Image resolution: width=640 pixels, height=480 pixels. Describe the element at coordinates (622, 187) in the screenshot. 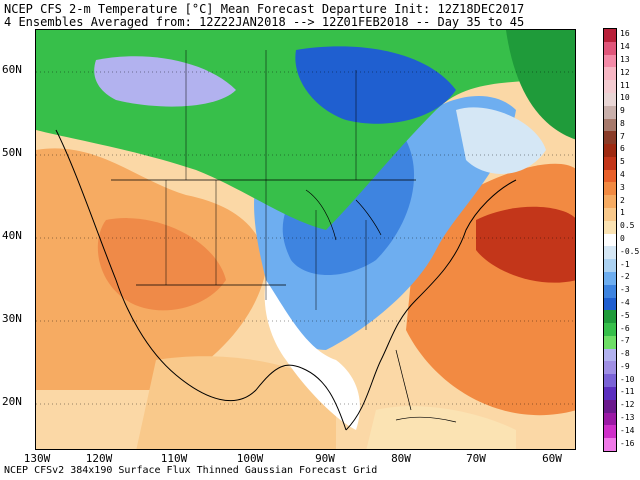

I see `colorbar-label: 3` at that location.